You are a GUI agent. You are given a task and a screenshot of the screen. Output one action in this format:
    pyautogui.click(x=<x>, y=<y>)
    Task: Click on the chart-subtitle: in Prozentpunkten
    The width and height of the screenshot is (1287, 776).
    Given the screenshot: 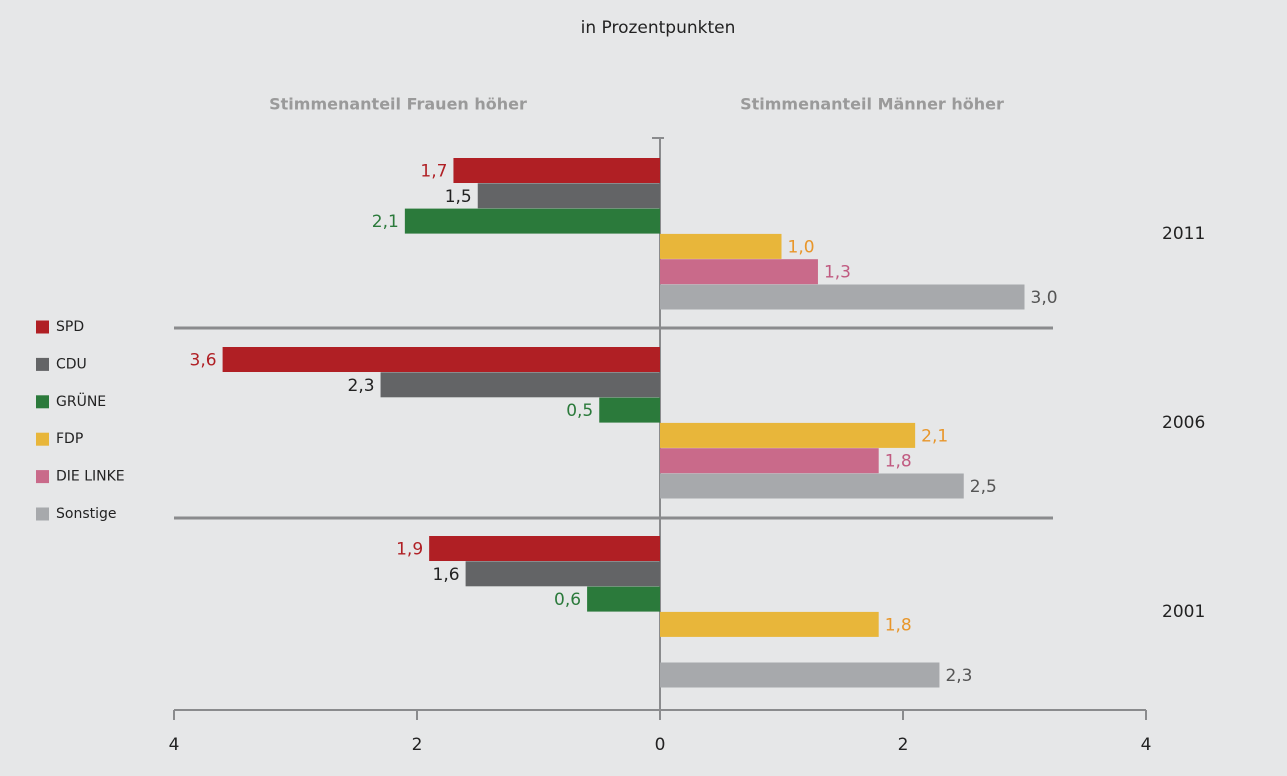 What is the action you would take?
    pyautogui.click(x=658, y=28)
    